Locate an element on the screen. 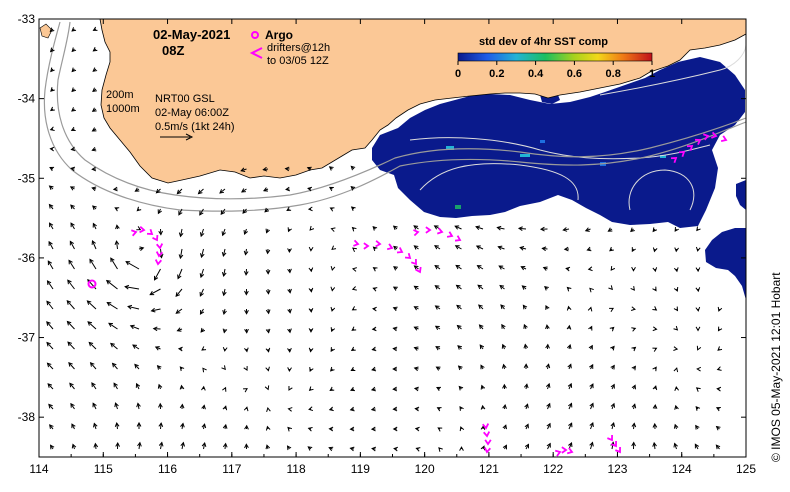 The height and width of the screenshot is (492, 790). sst-contour is located at coordinates (661, 190).